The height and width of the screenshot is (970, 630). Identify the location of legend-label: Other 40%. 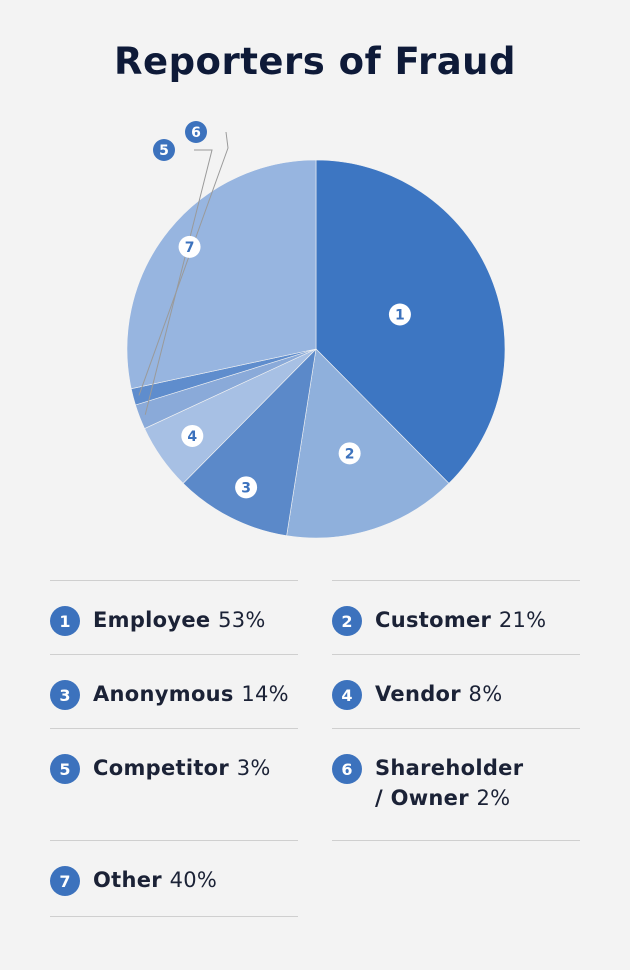
(155, 880).